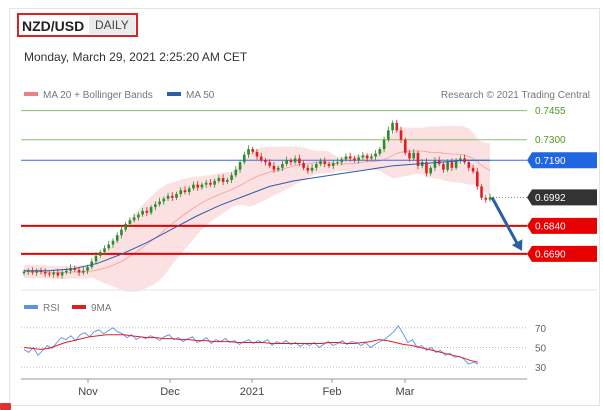 The width and height of the screenshot is (603, 410). I want to click on timeframe-badge: DAILY, so click(112, 25).